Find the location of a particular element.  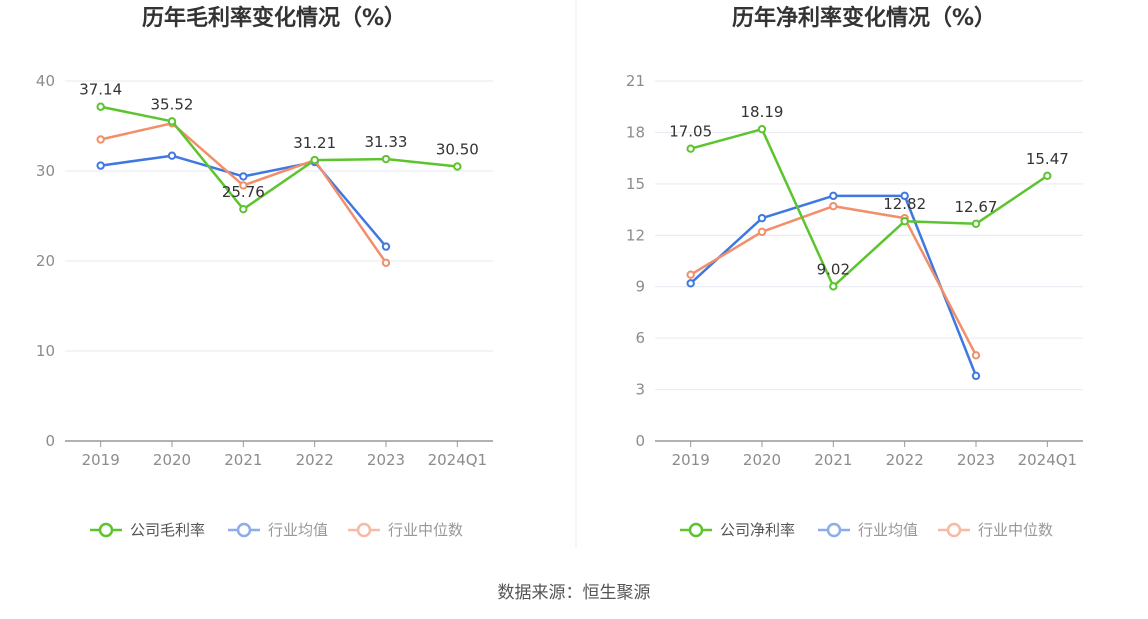

y-tick-label: 15 is located at coordinates (635, 184).